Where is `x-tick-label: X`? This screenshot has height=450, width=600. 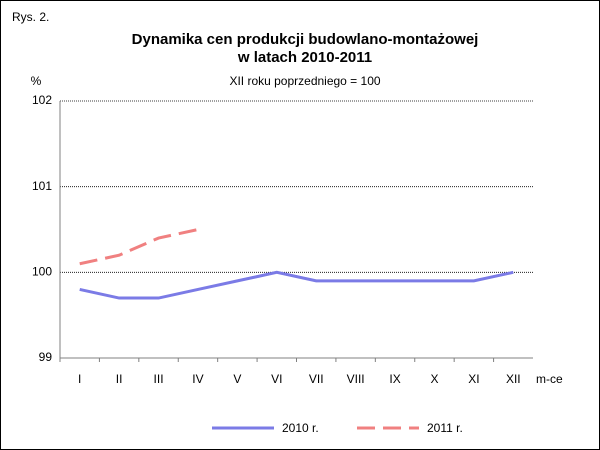
x-tick-label: X is located at coordinates (434, 379).